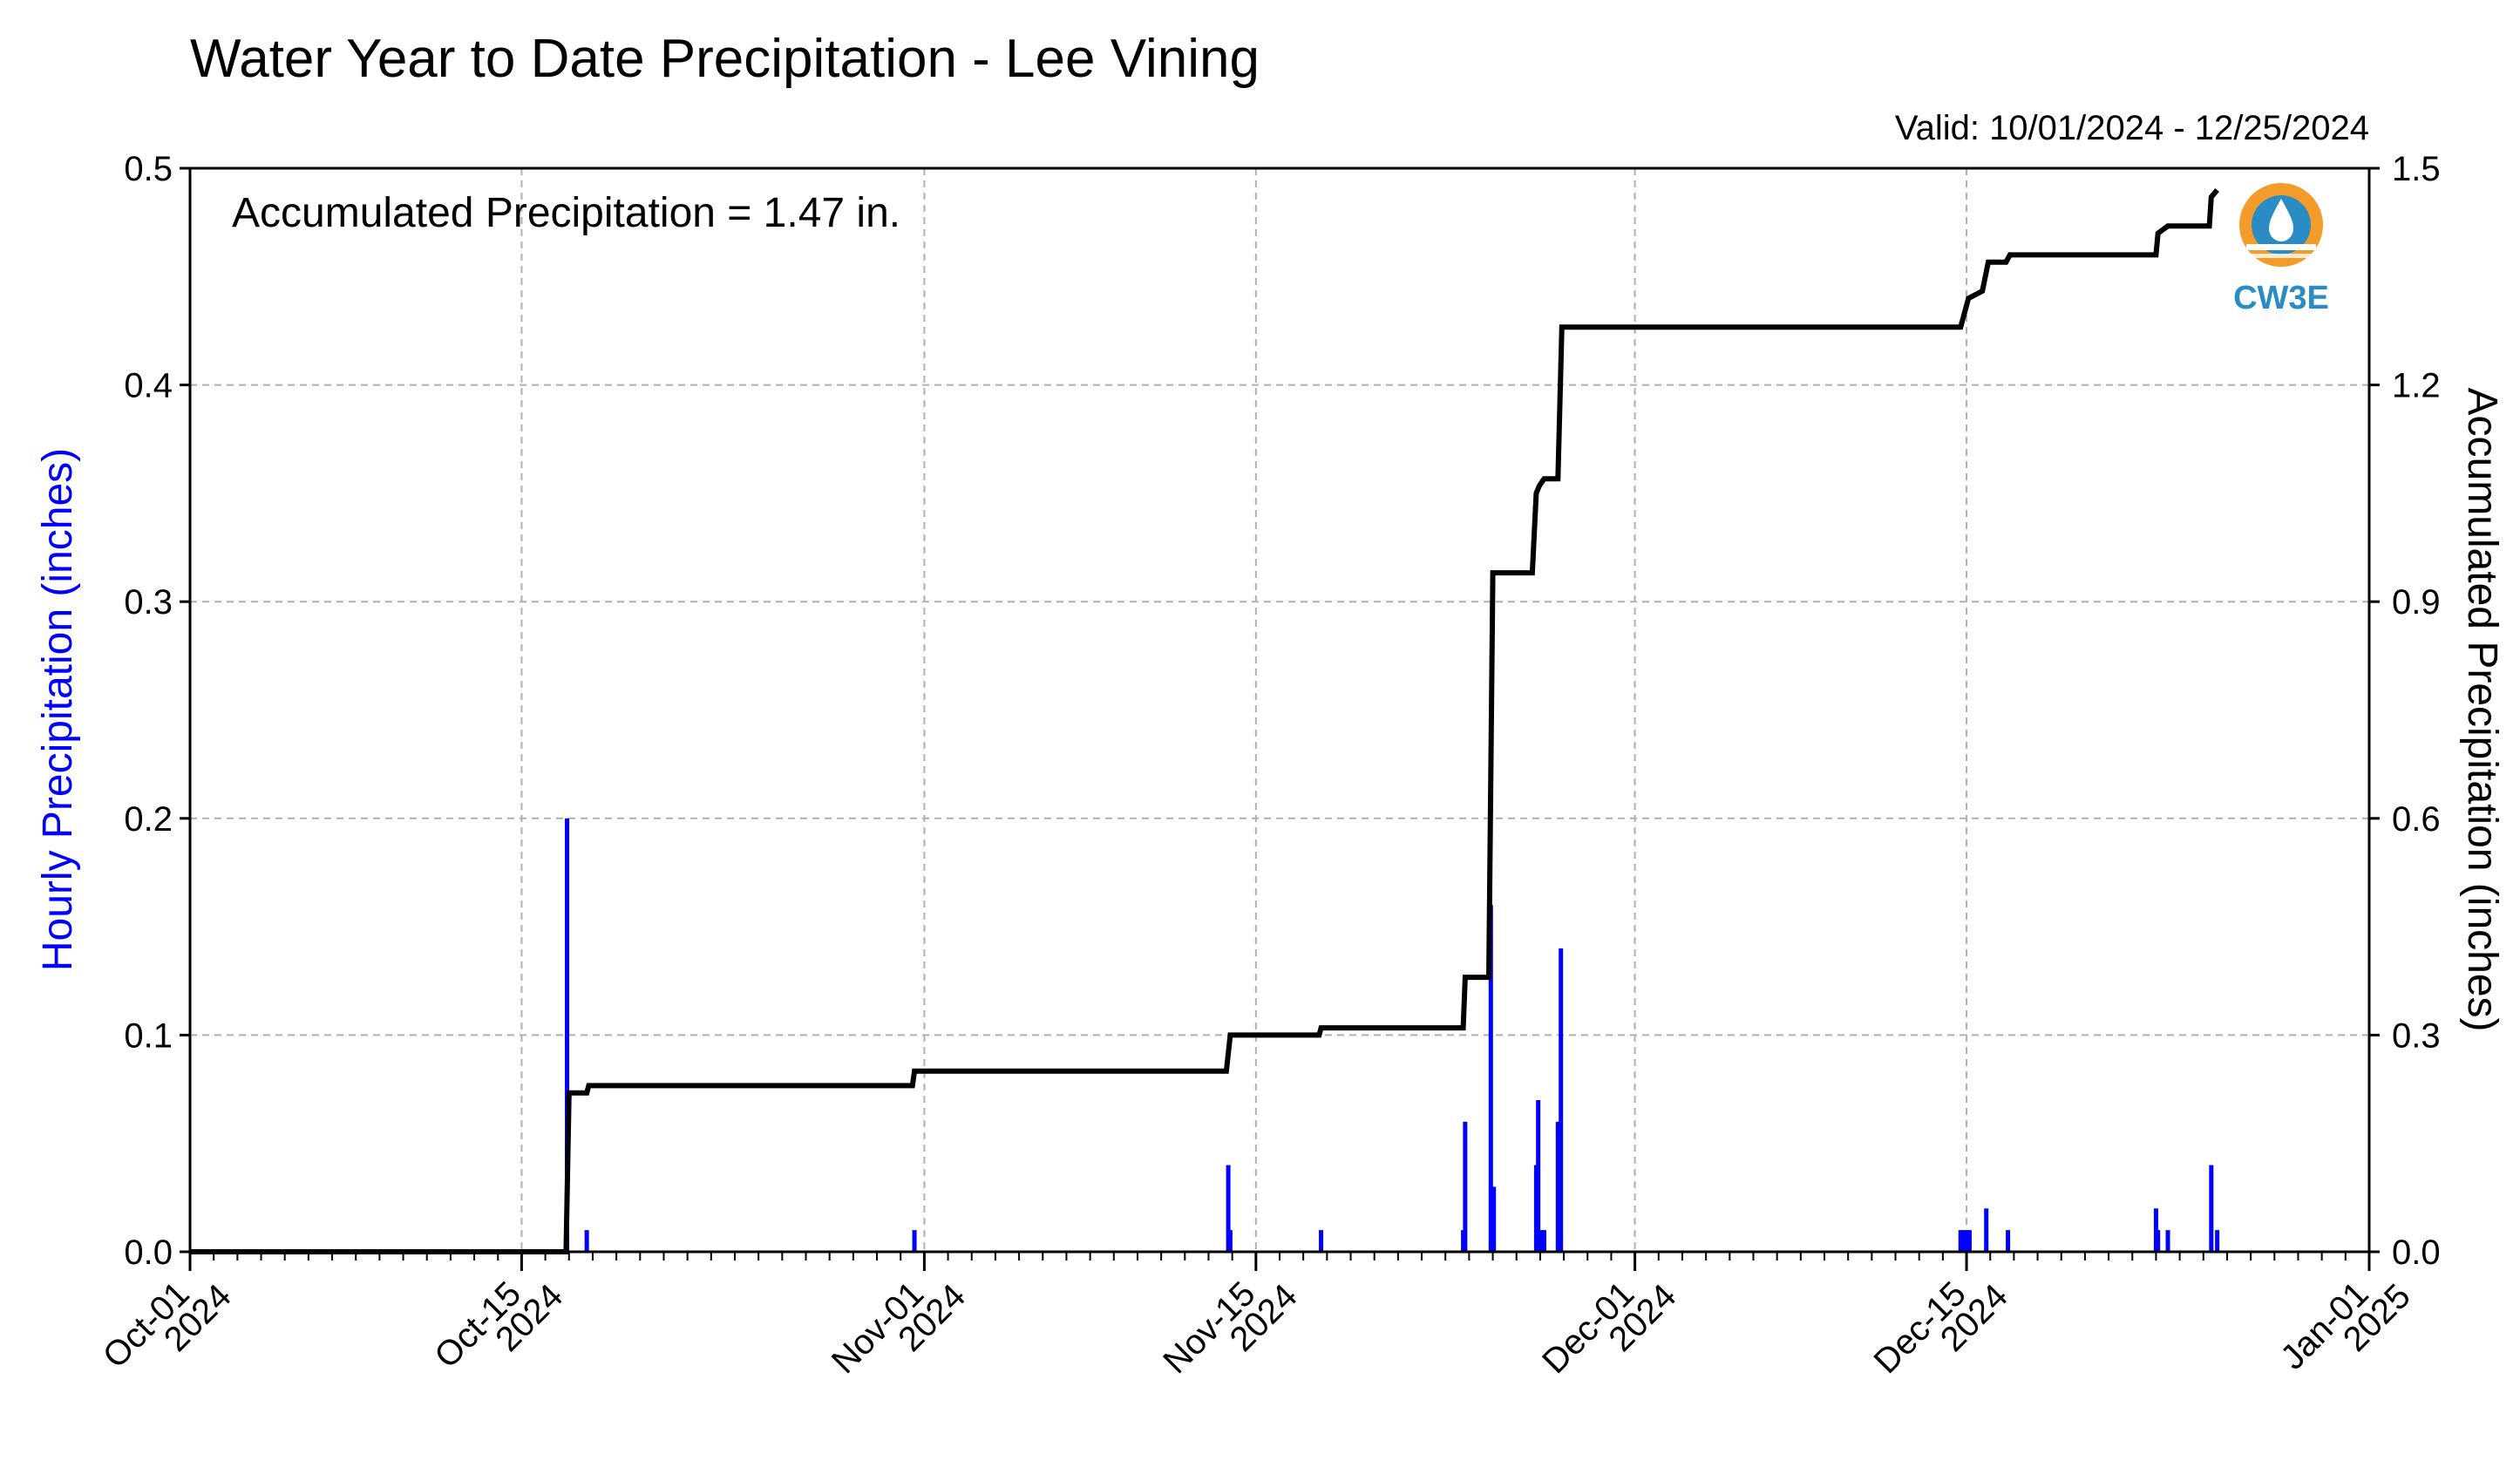 The image size is (2520, 1461). What do you see at coordinates (2281, 298) in the screenshot?
I see `logo-text: CW3E` at bounding box center [2281, 298].